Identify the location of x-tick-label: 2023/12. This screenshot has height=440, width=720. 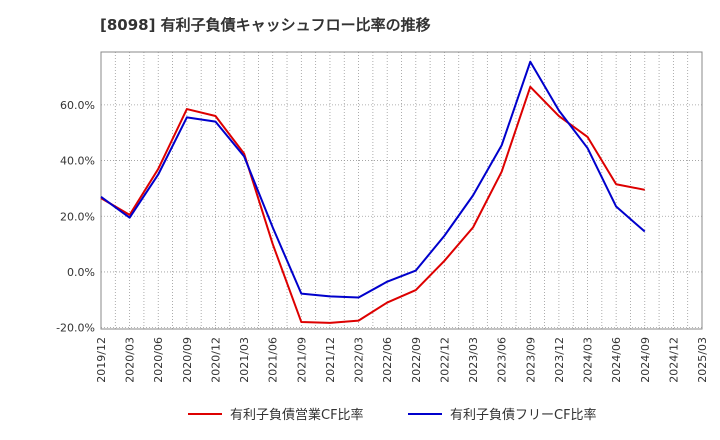
(559, 360).